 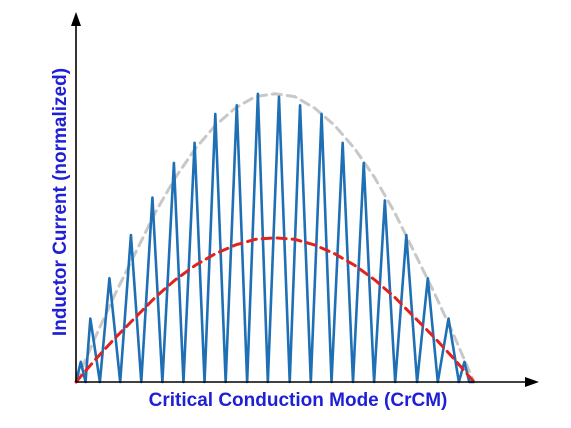 I want to click on y-axis-arrow-icon, so click(x=76, y=19).